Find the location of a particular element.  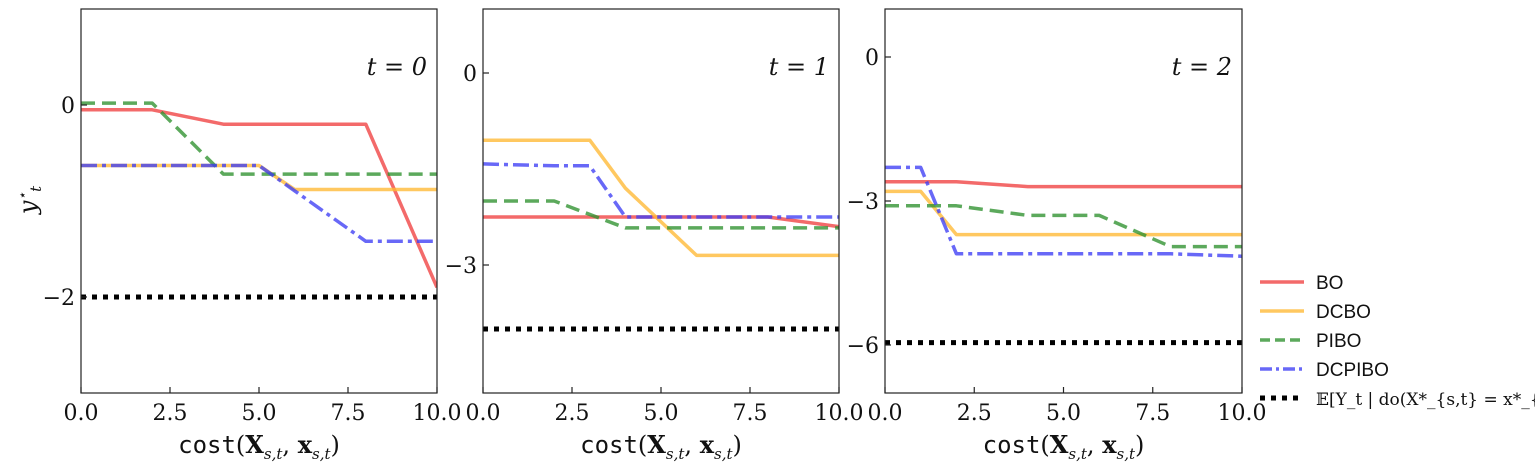

panel-annotation: t = 1 is located at coordinates (799, 67).